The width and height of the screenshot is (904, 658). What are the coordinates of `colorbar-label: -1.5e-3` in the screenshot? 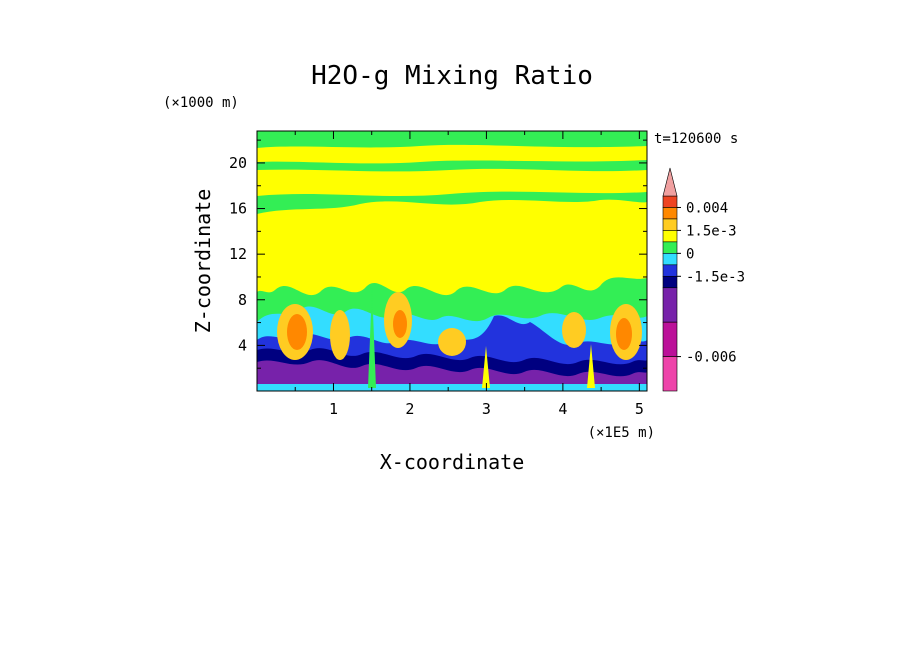 It's located at (715, 277).